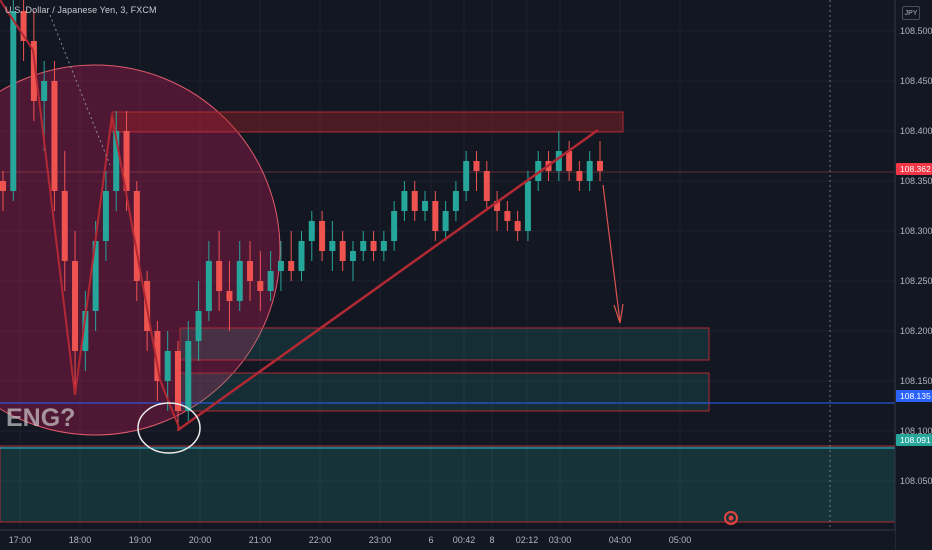 This screenshot has width=932, height=550. What do you see at coordinates (430, 540) in the screenshot?
I see `time-tick-label: 6` at bounding box center [430, 540].